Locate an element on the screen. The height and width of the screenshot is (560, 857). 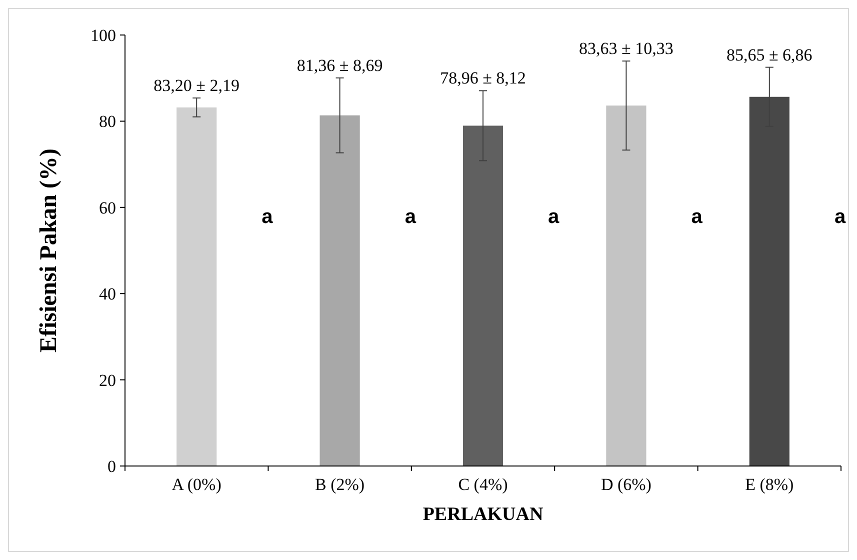
y-tick-label: 80 is located at coordinates (107, 122).